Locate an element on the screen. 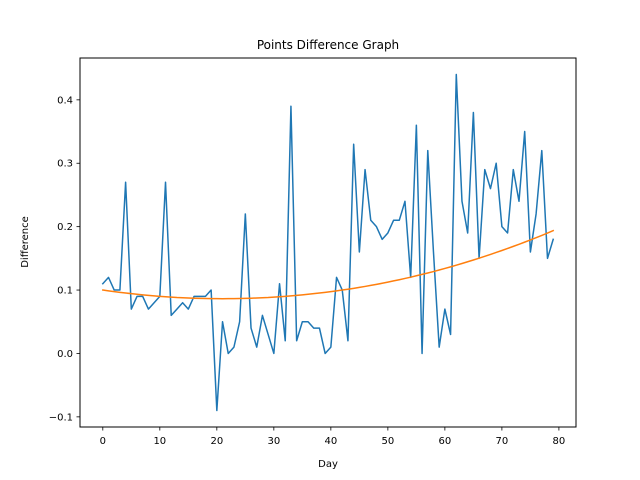  x-axis-ticks: 0 10 20 30 40 50 60 70 80 is located at coordinates (333, 437).